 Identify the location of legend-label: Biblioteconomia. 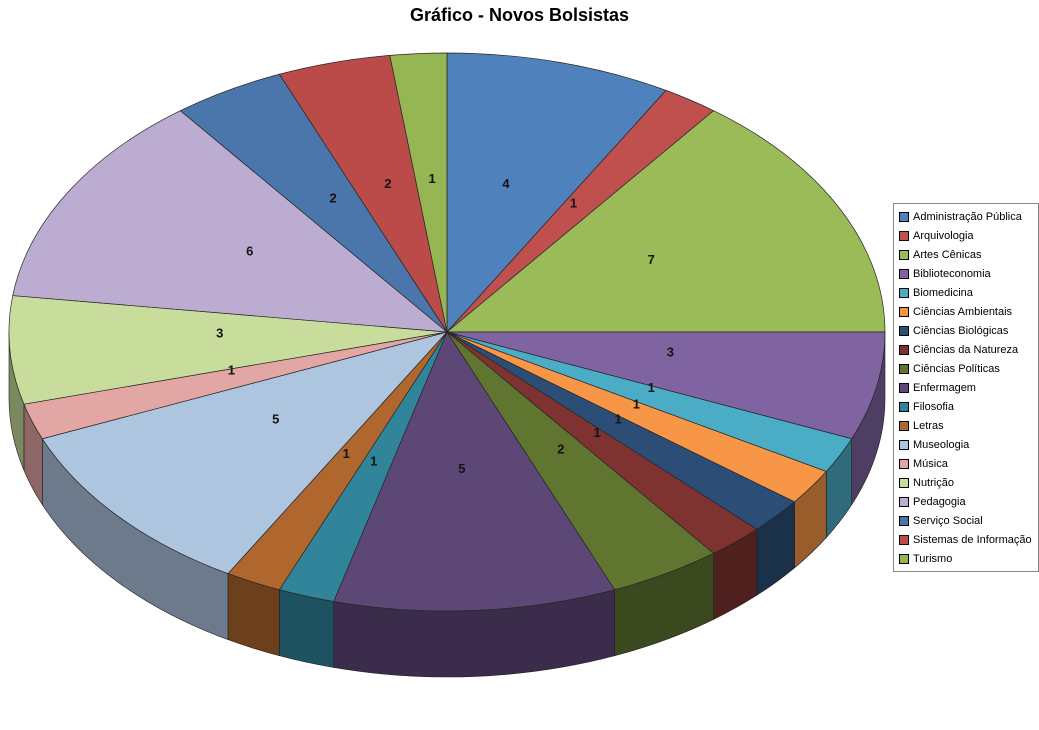
(952, 273).